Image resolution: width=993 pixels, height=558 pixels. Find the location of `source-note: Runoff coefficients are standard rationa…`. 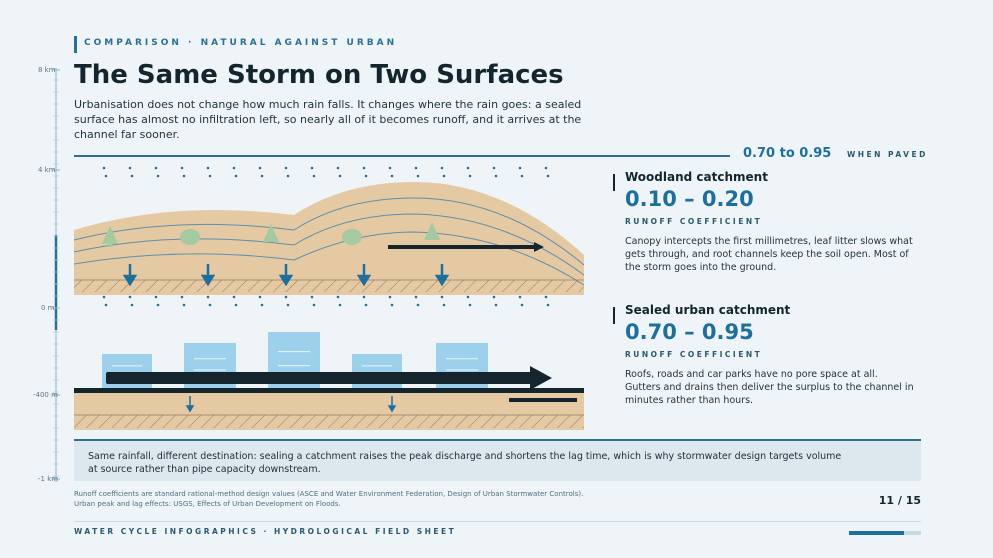

source-note: Runoff coefficients are standard rationa… is located at coordinates (329, 499).